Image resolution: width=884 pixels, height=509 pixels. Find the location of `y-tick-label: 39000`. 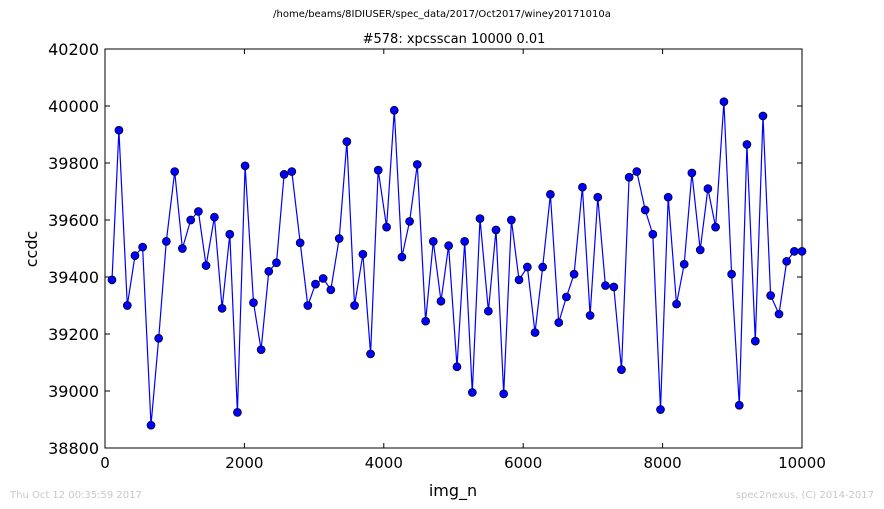

y-tick-label: 39000 is located at coordinates (73, 391).